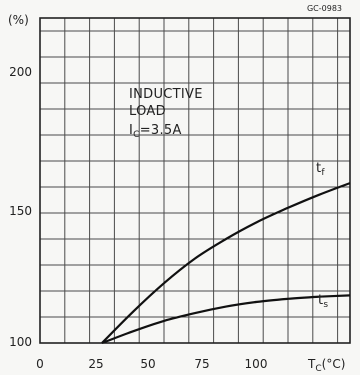  What do you see at coordinates (161, 130) in the screenshot?
I see `annotation-current: =3.5A` at bounding box center [161, 130].